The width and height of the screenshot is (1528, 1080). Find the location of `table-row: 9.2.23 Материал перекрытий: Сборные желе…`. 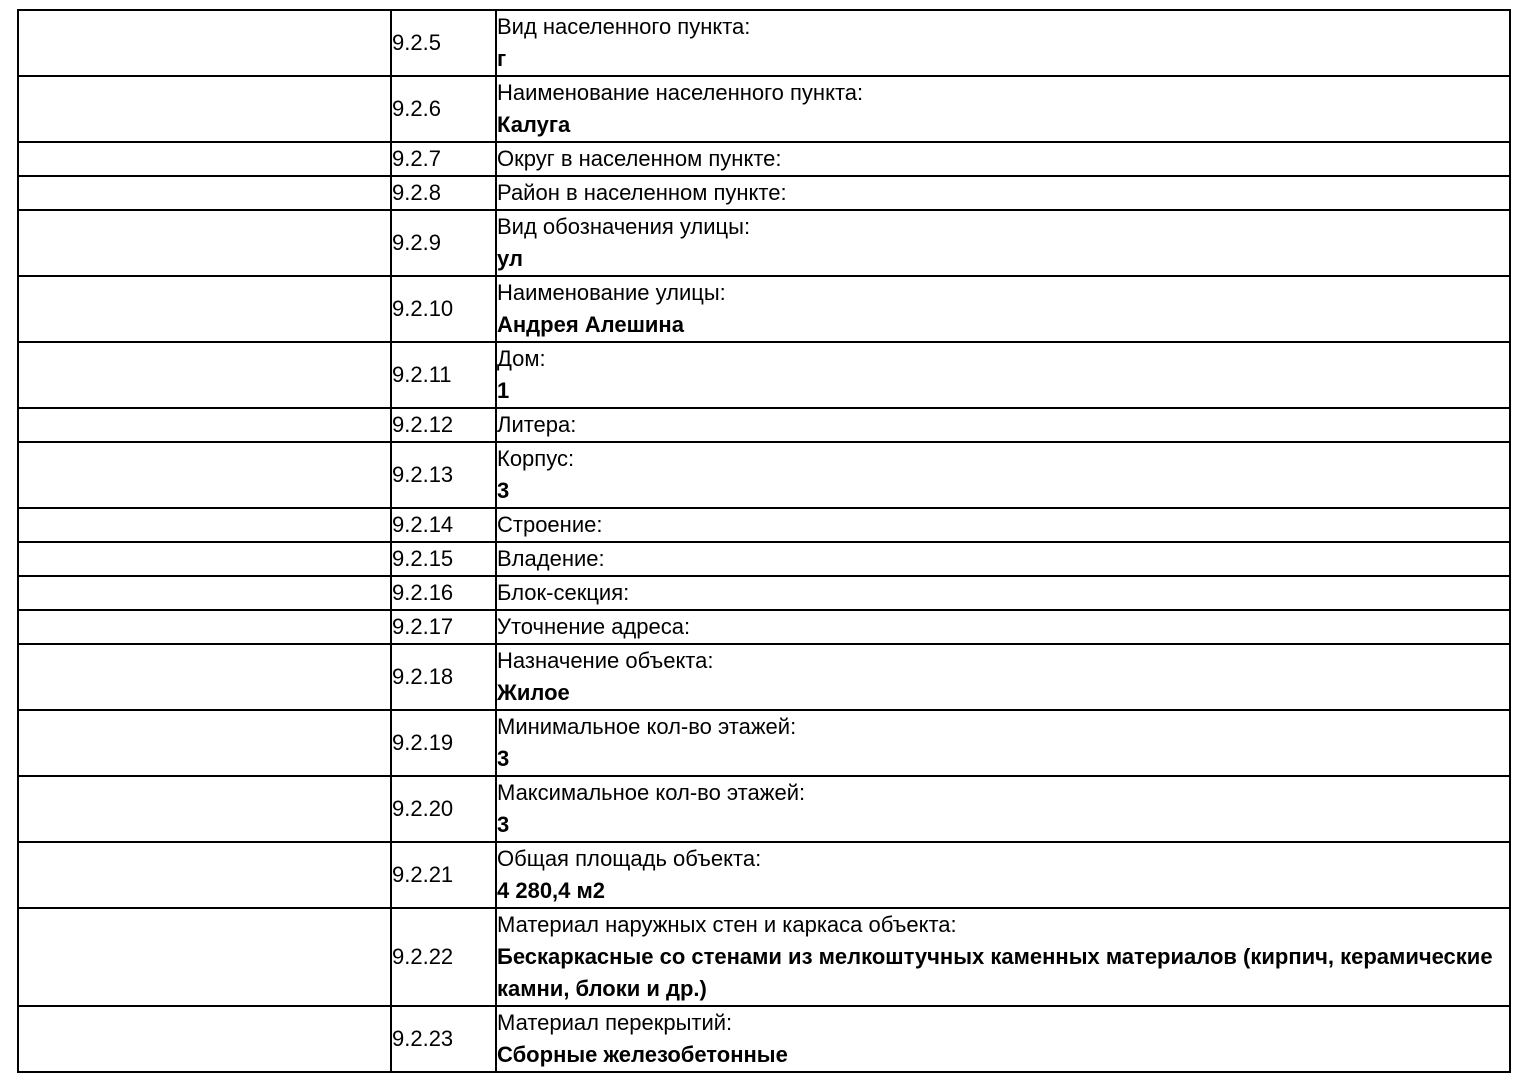

table-row: 9.2.23 Материал перекрытий: Сборные желе… is located at coordinates (764, 1039).